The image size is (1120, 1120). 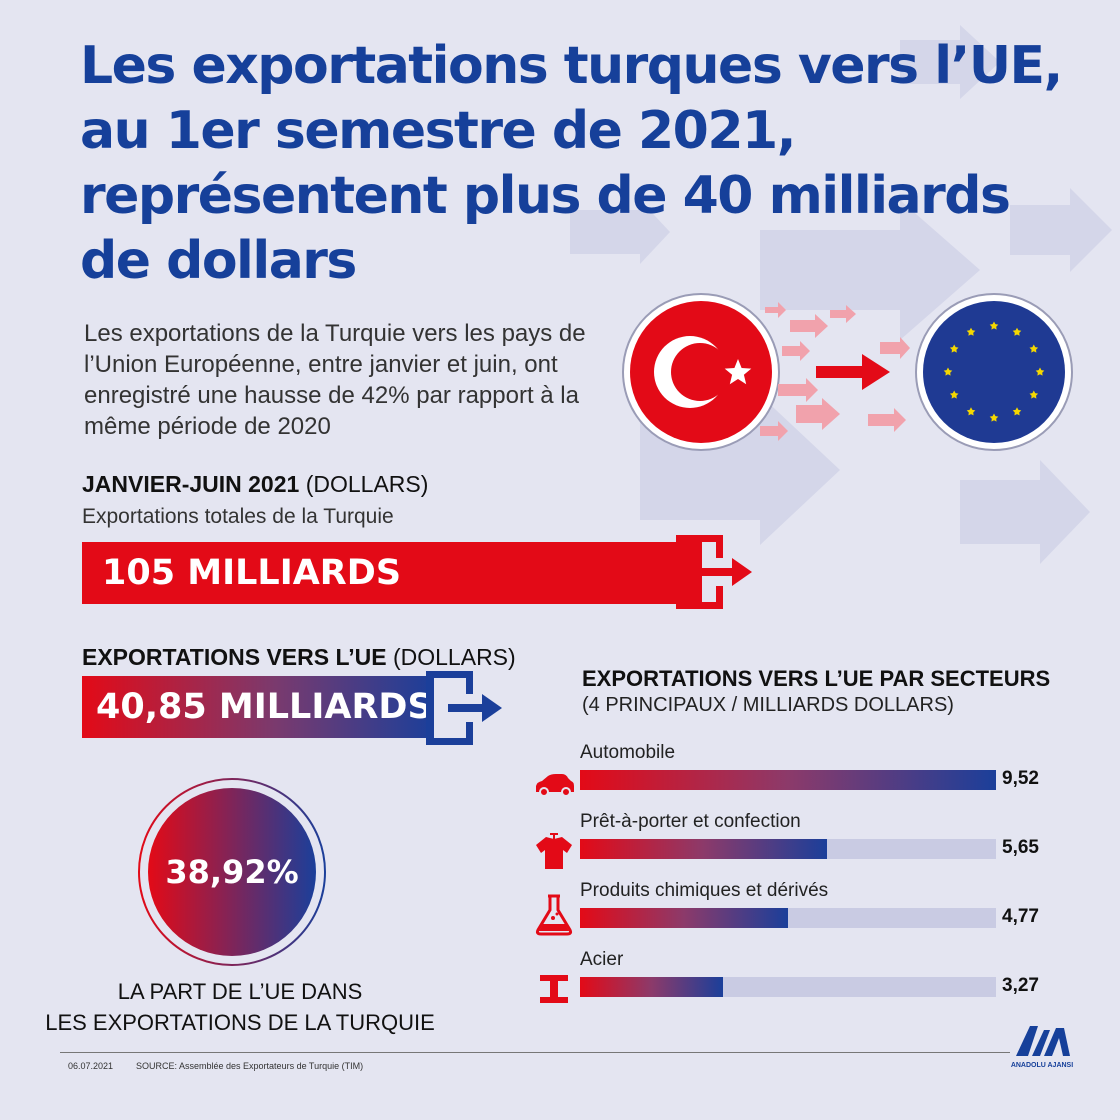 I want to click on export-exit-icon, so click(x=714, y=572).